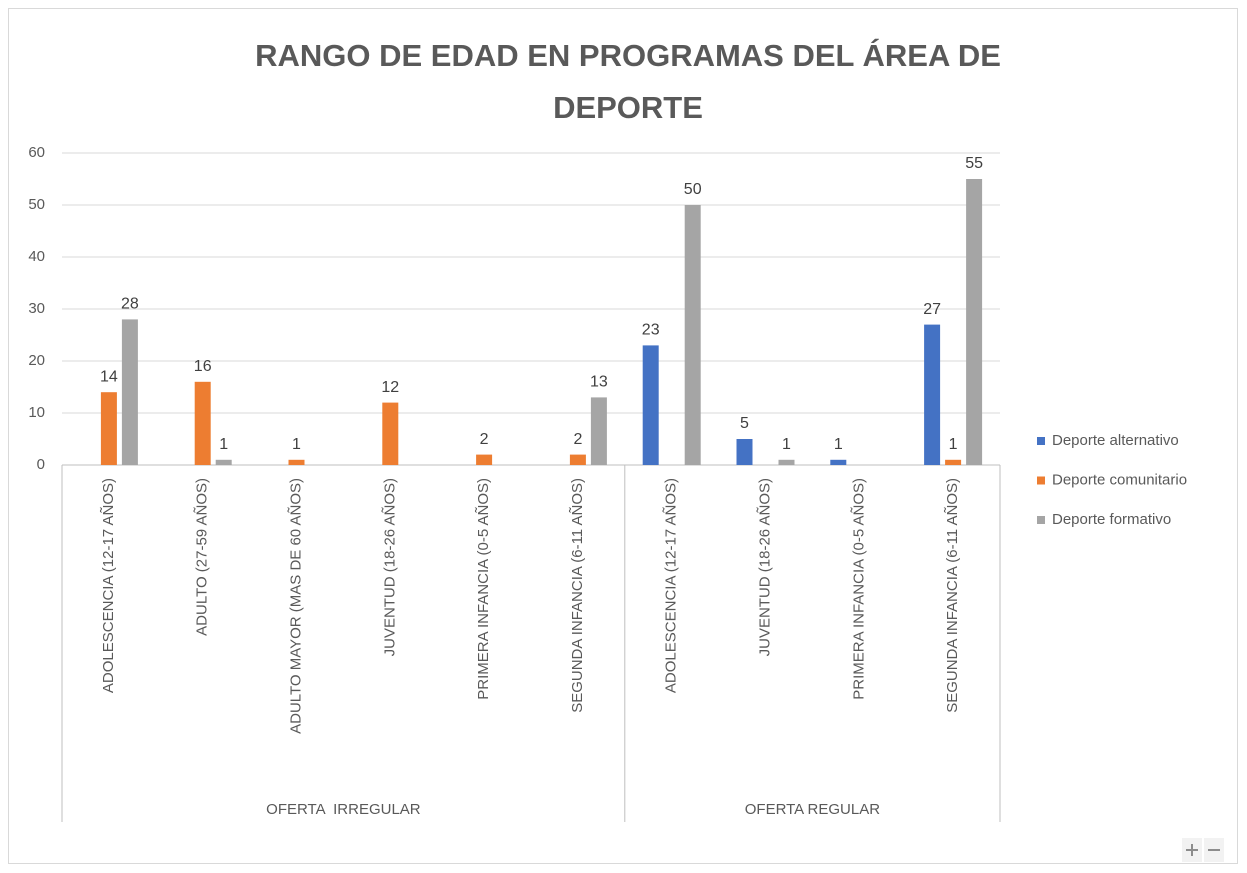  Describe the element at coordinates (599, 382) in the screenshot. I see `data-label: 13` at that location.